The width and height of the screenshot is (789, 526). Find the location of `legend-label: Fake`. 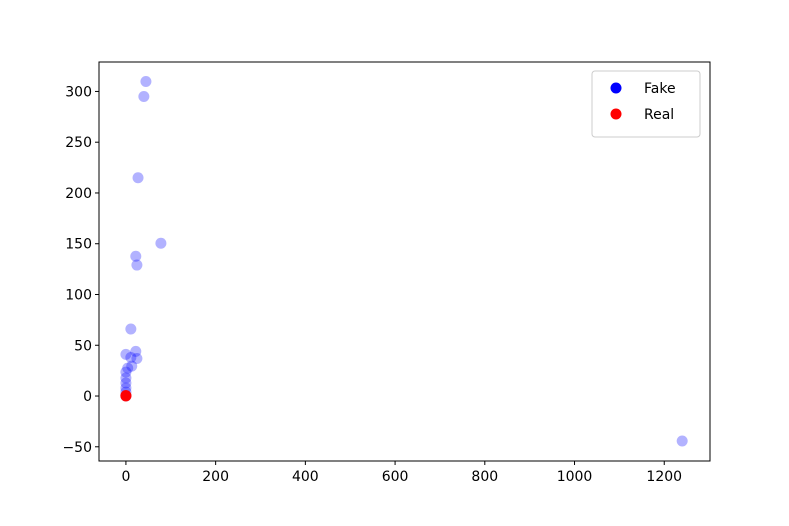

legend-label: Fake is located at coordinates (660, 89).